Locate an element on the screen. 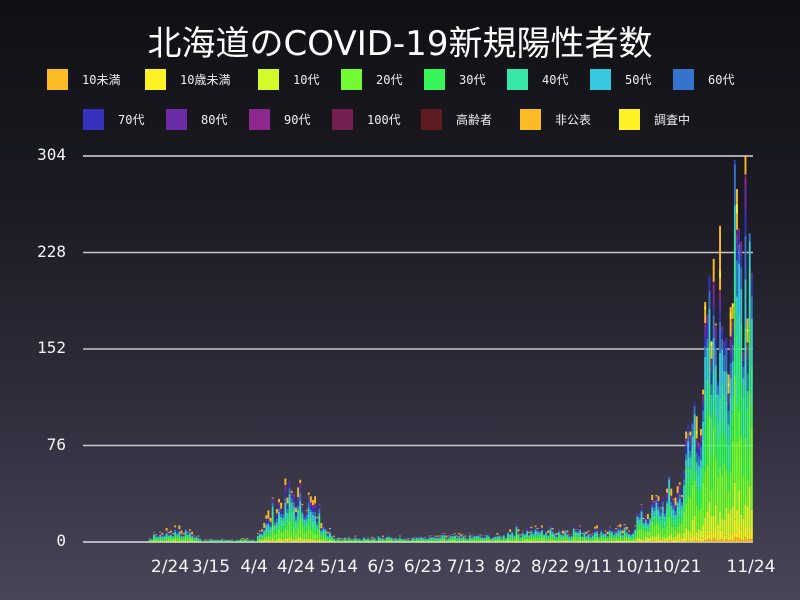 Image resolution: width=800 pixels, height=600 pixels. x-tick-label: 9/11 is located at coordinates (593, 567).